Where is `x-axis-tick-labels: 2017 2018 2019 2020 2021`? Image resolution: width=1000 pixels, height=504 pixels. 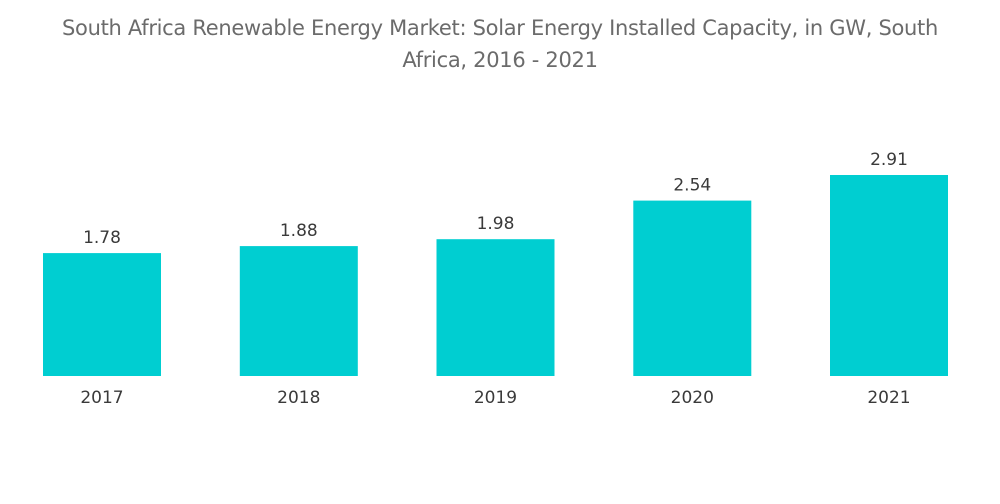 x-axis-tick-labels: 2017 2018 2019 2020 2021 is located at coordinates (495, 398).